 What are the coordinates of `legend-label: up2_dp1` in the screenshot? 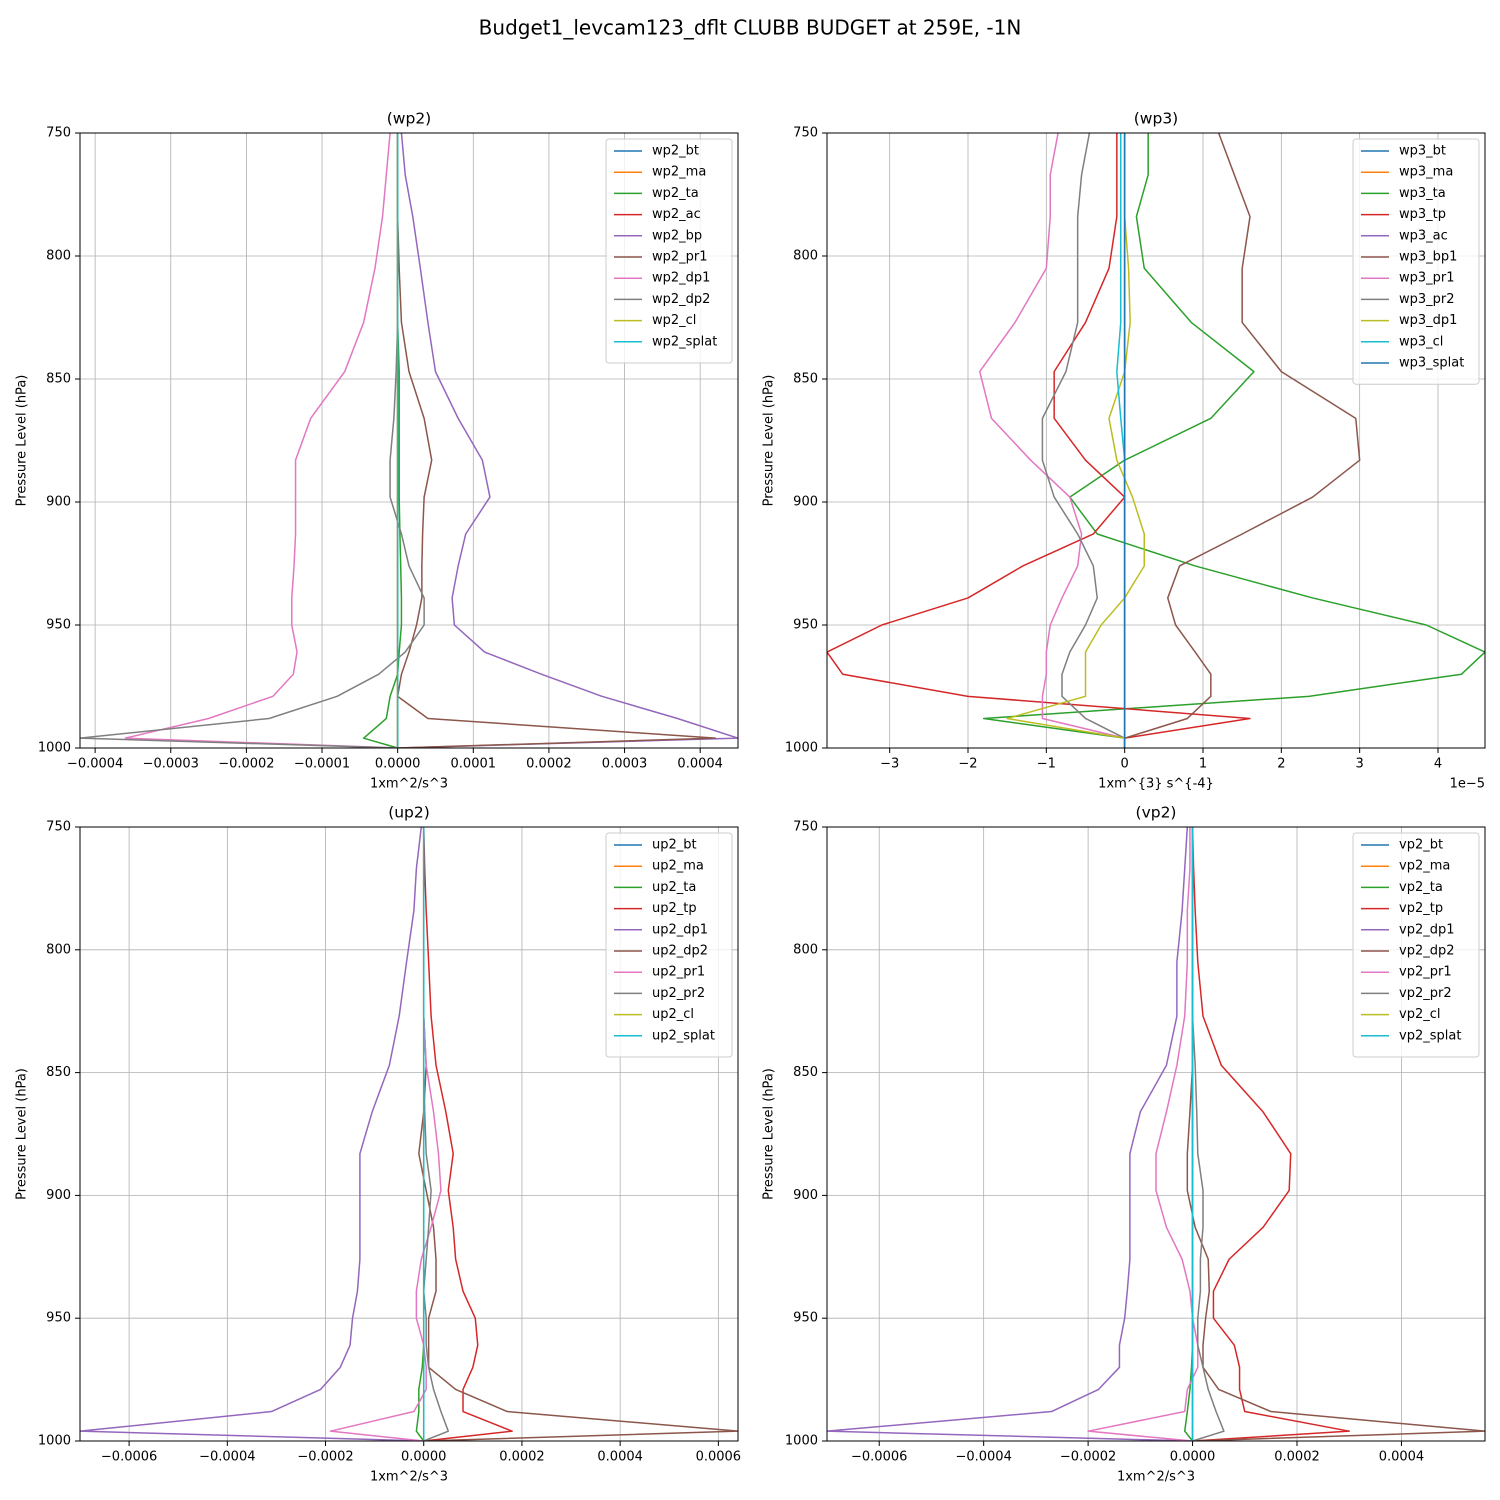 It's located at (680, 929).